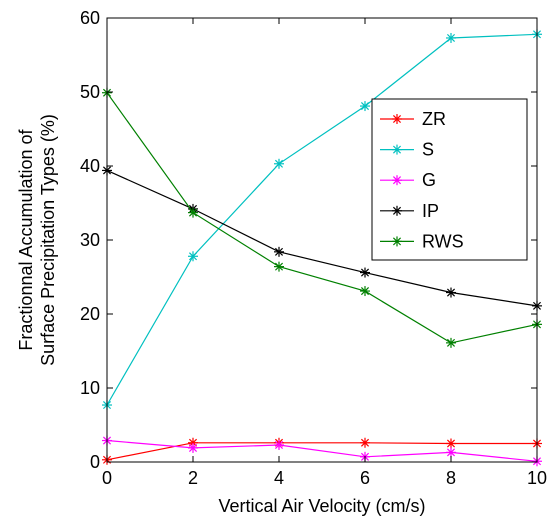 The height and width of the screenshot is (529, 550). What do you see at coordinates (397, 210) in the screenshot?
I see `legend-marker-ip` at bounding box center [397, 210].